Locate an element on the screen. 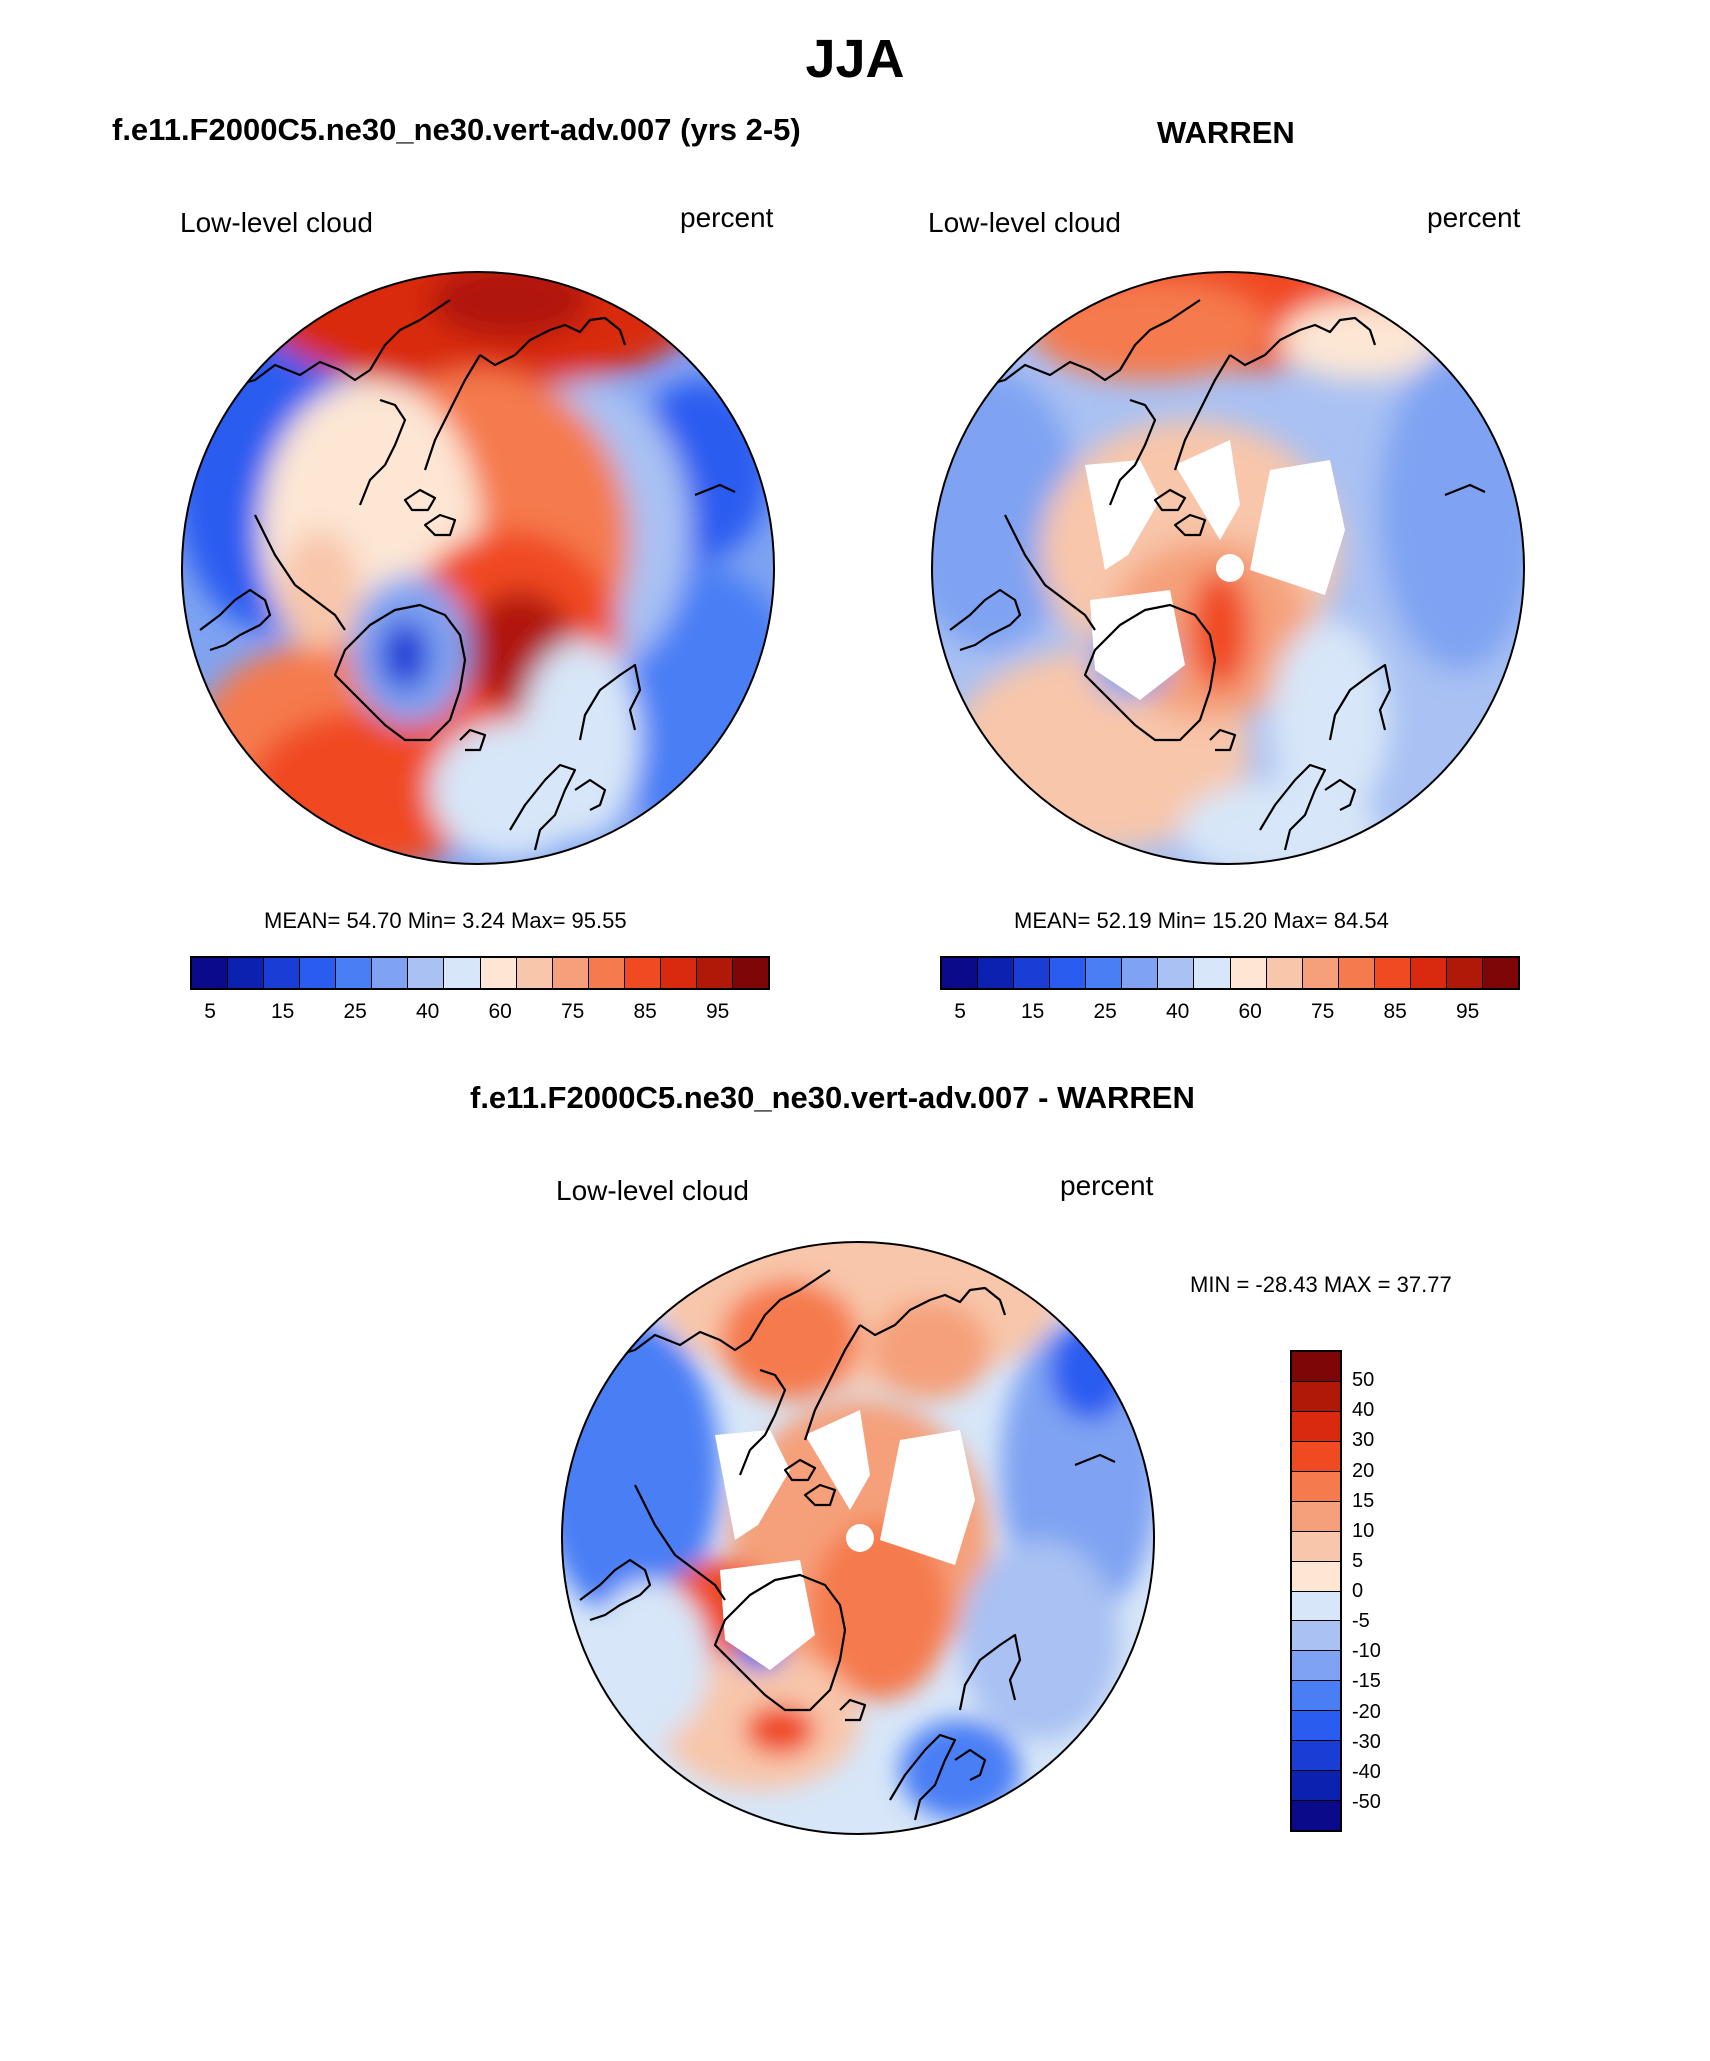 Image resolution: width=1710 pixels, height=2061 pixels. panel-obs-variable: Low-level cloud is located at coordinates (1024, 222).